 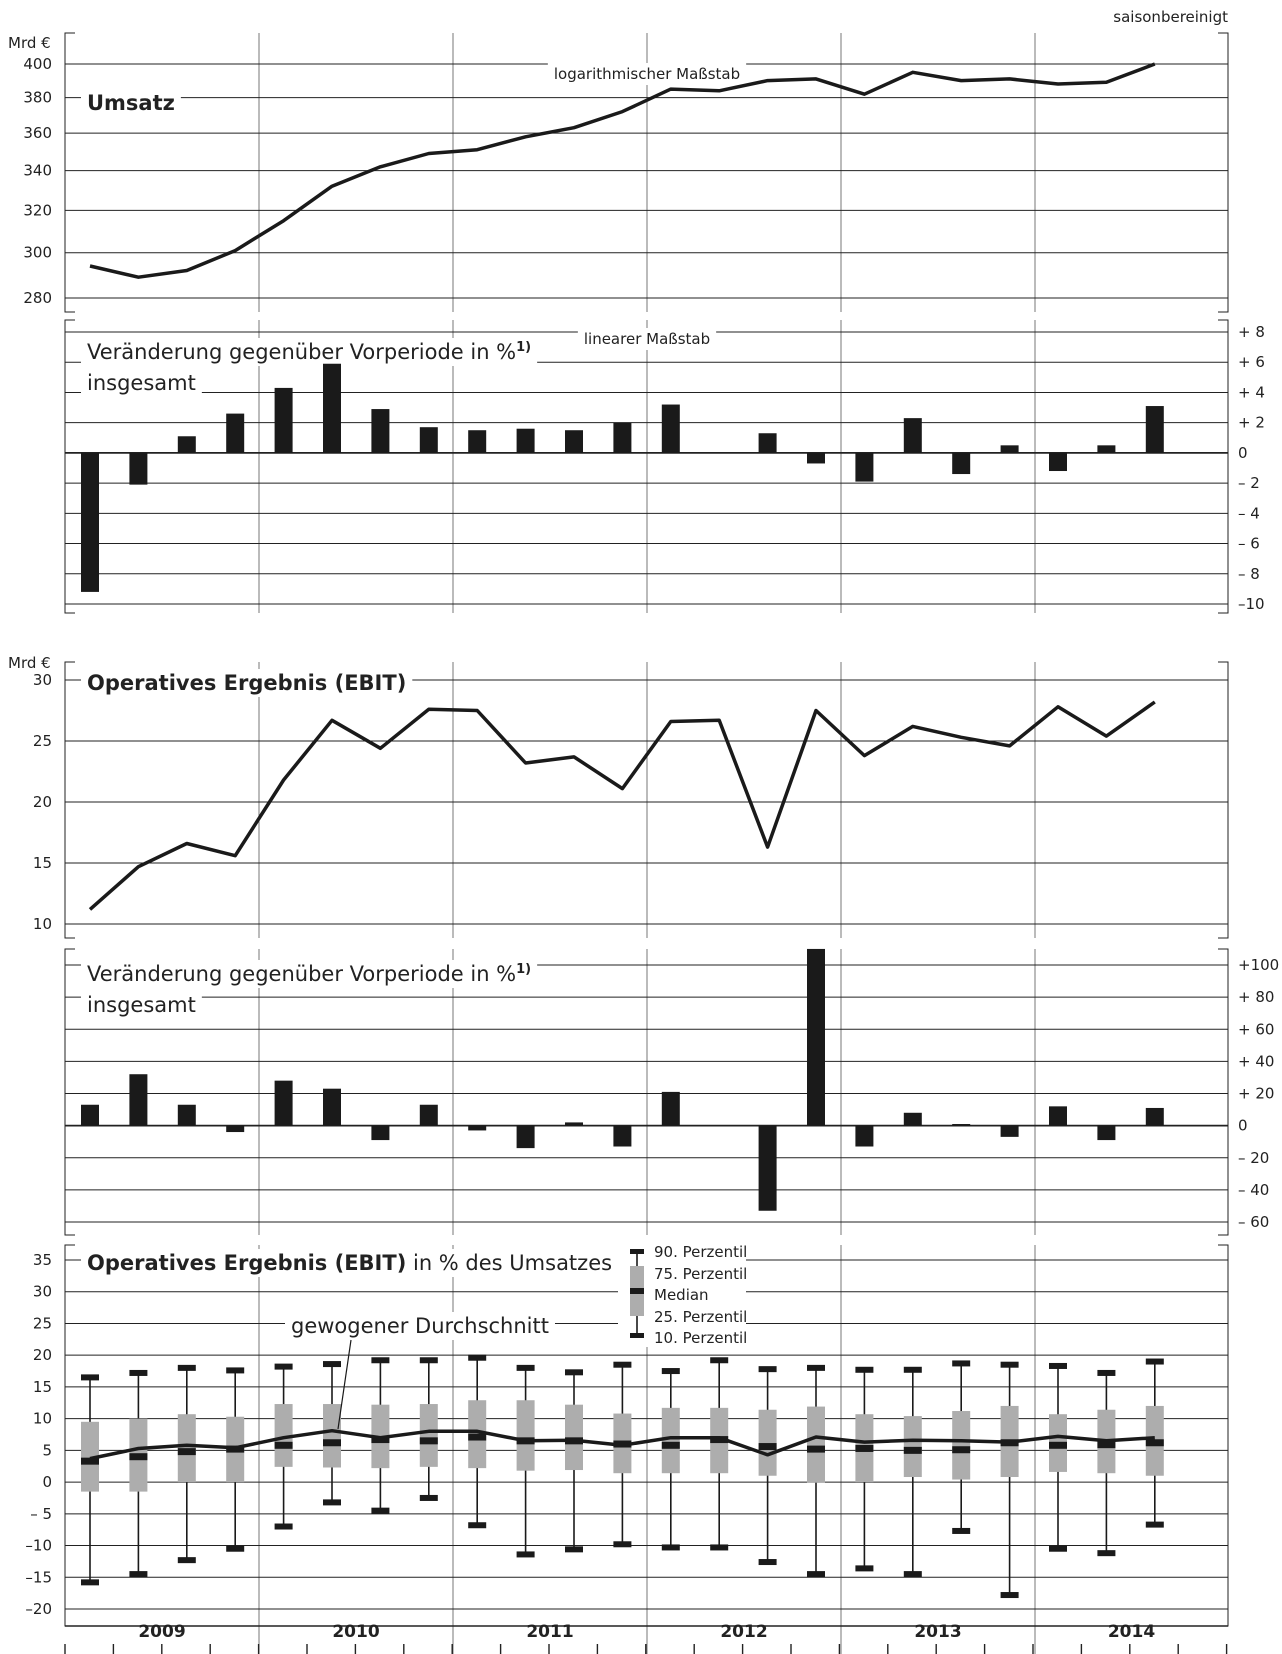 I want to click on sales-change-y-tick-label: + 6, so click(x=1251, y=362).